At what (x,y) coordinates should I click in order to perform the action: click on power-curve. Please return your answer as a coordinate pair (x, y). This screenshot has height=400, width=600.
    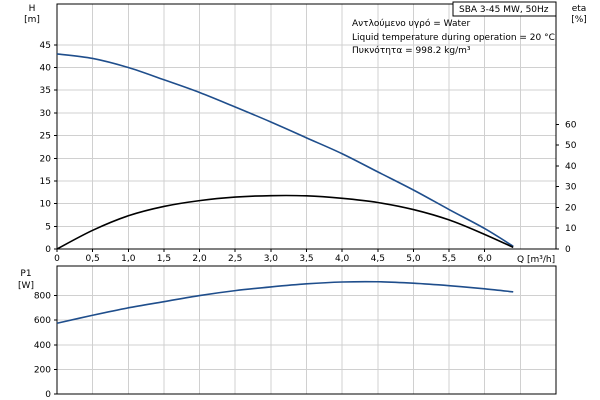
    Looking at the image, I should click on (285, 302).